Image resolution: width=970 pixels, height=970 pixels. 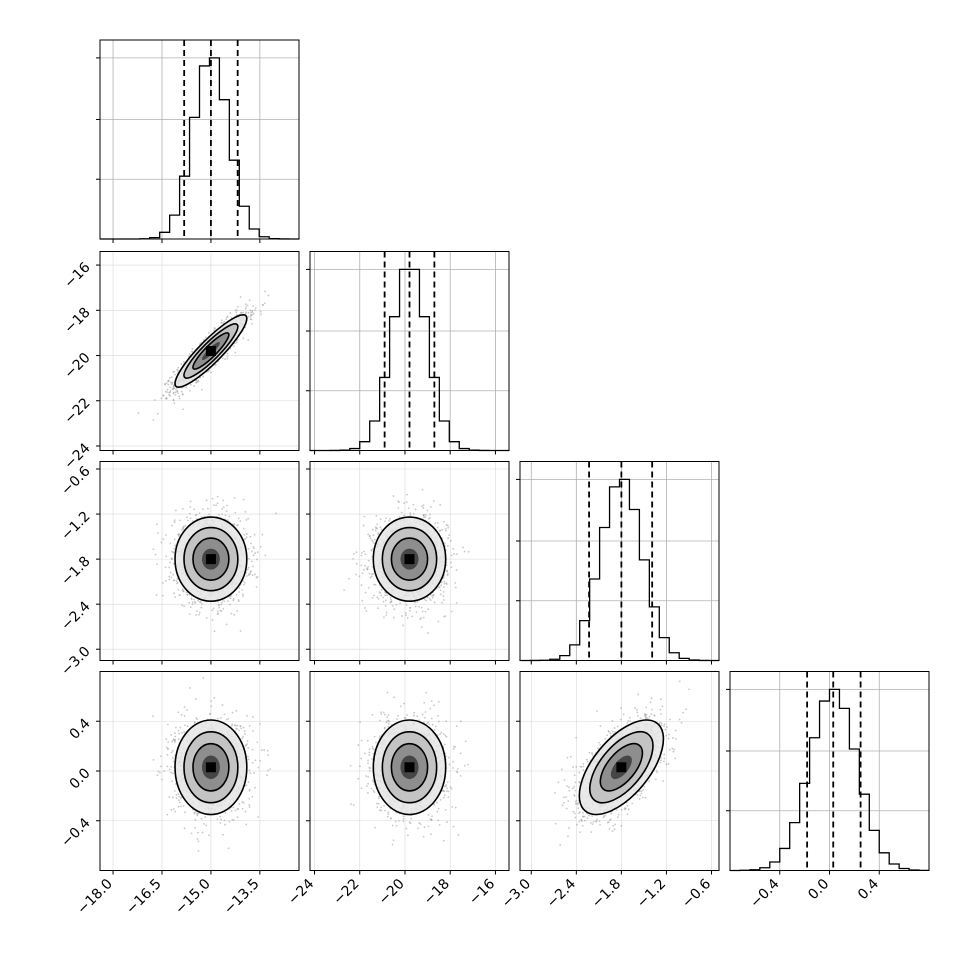 I want to click on histogram-panel-3: −0.4 0.0 0.4, so click(x=828, y=791).